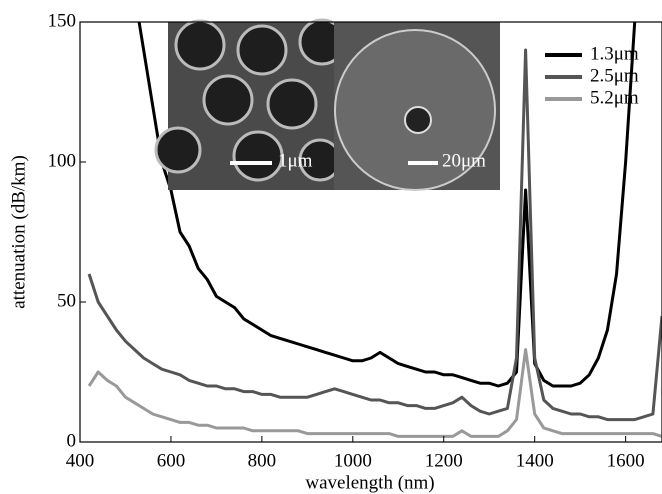 This screenshot has width=662, height=494. What do you see at coordinates (80, 460) in the screenshot?
I see `x-tick-label: 400` at bounding box center [80, 460].